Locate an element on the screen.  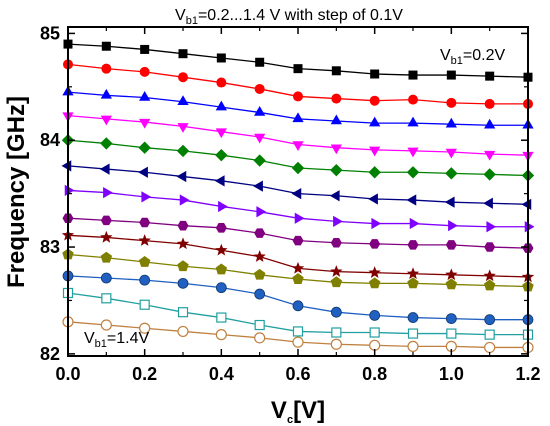
x-tick-label: 0.4 is located at coordinates (221, 374).